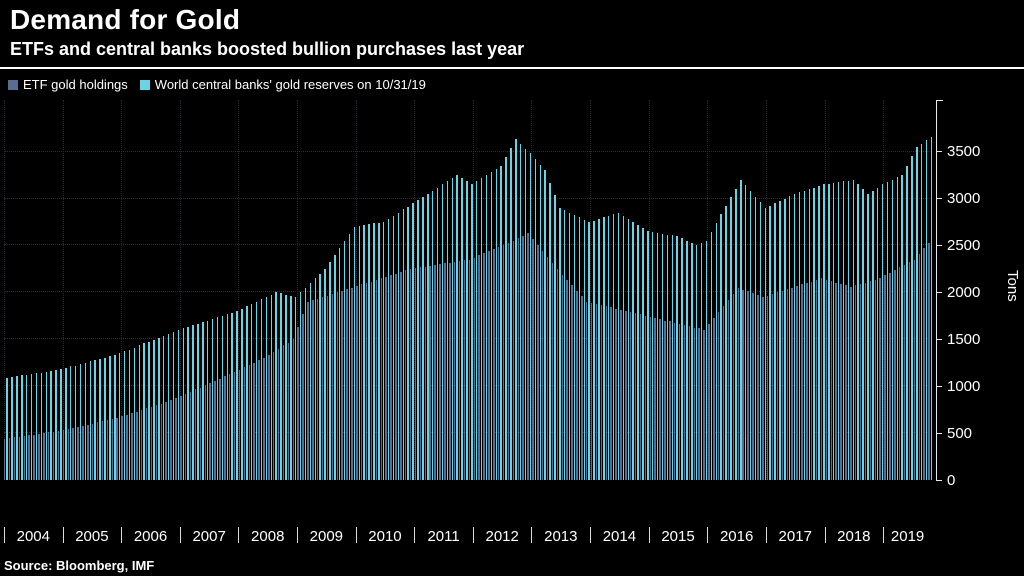 Image resolution: width=1024 pixels, height=576 pixels. I want to click on gridline-horizontal, so click(468, 292).